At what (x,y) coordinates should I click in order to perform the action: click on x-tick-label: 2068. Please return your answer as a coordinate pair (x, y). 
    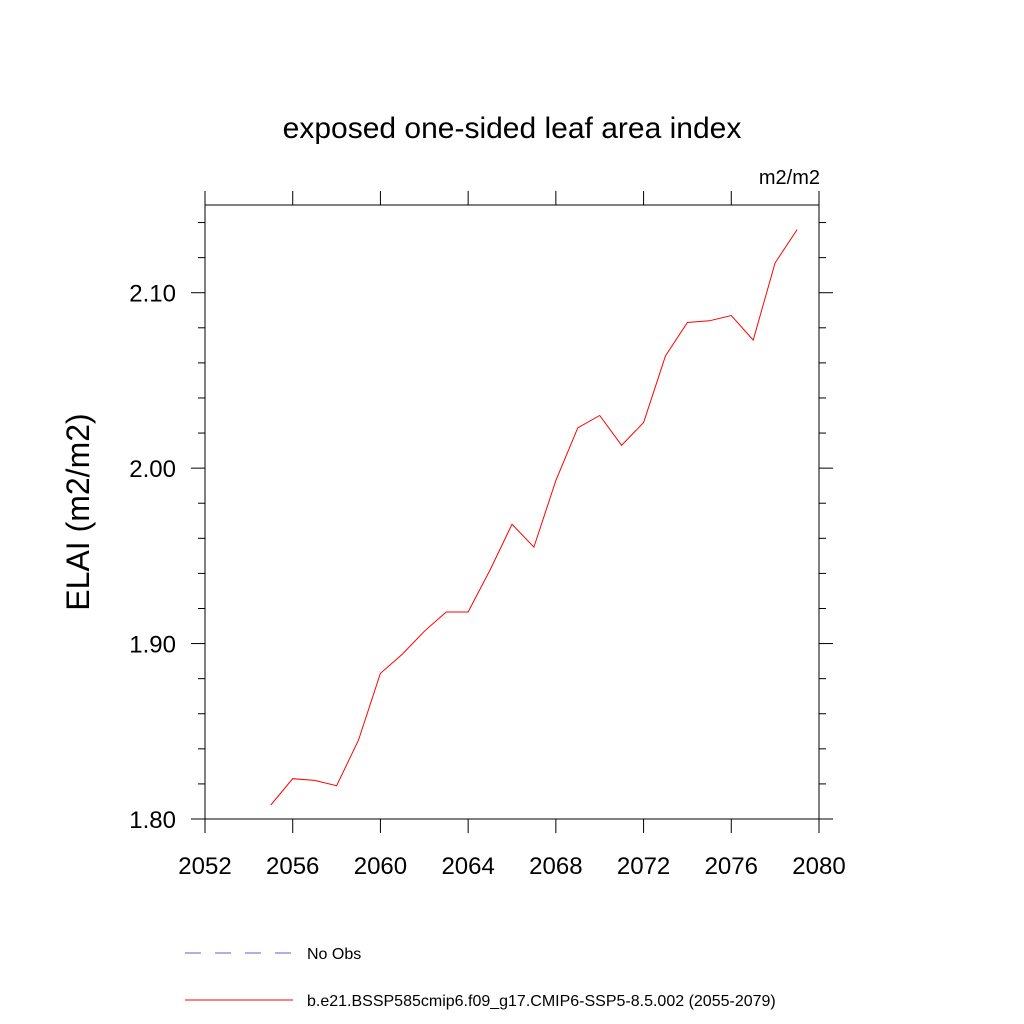
    Looking at the image, I should click on (555, 866).